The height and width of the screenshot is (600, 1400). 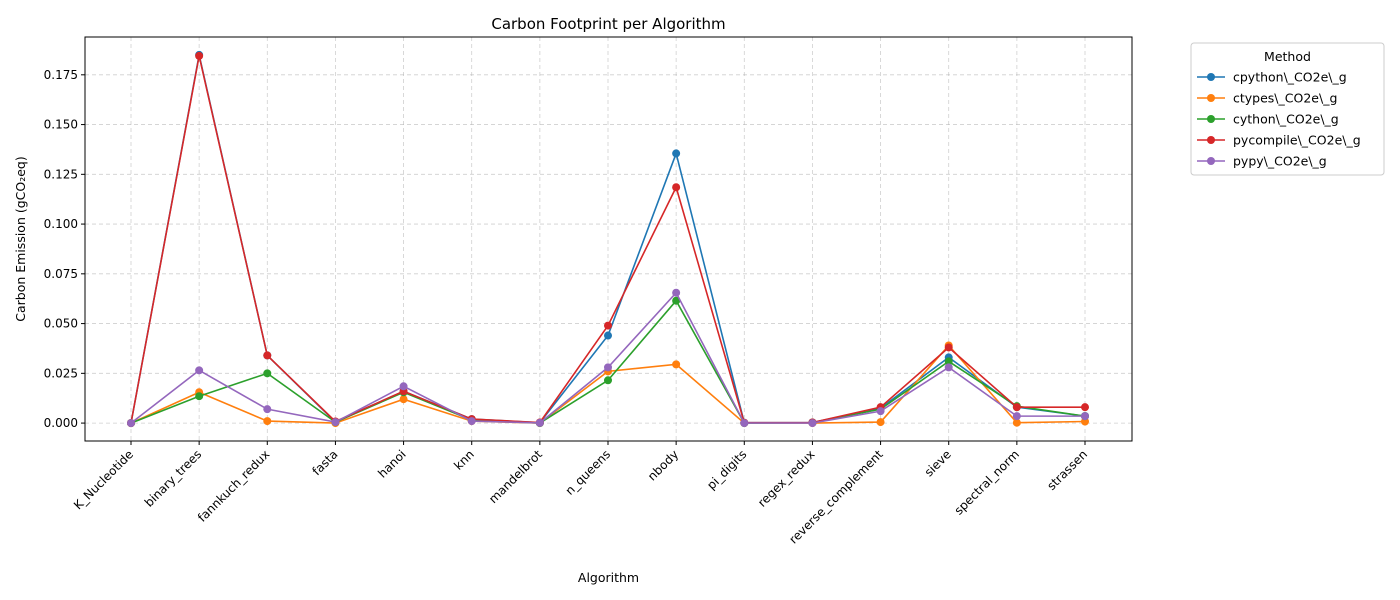 What do you see at coordinates (608, 577) in the screenshot?
I see `x-axis-label: Algorithm` at bounding box center [608, 577].